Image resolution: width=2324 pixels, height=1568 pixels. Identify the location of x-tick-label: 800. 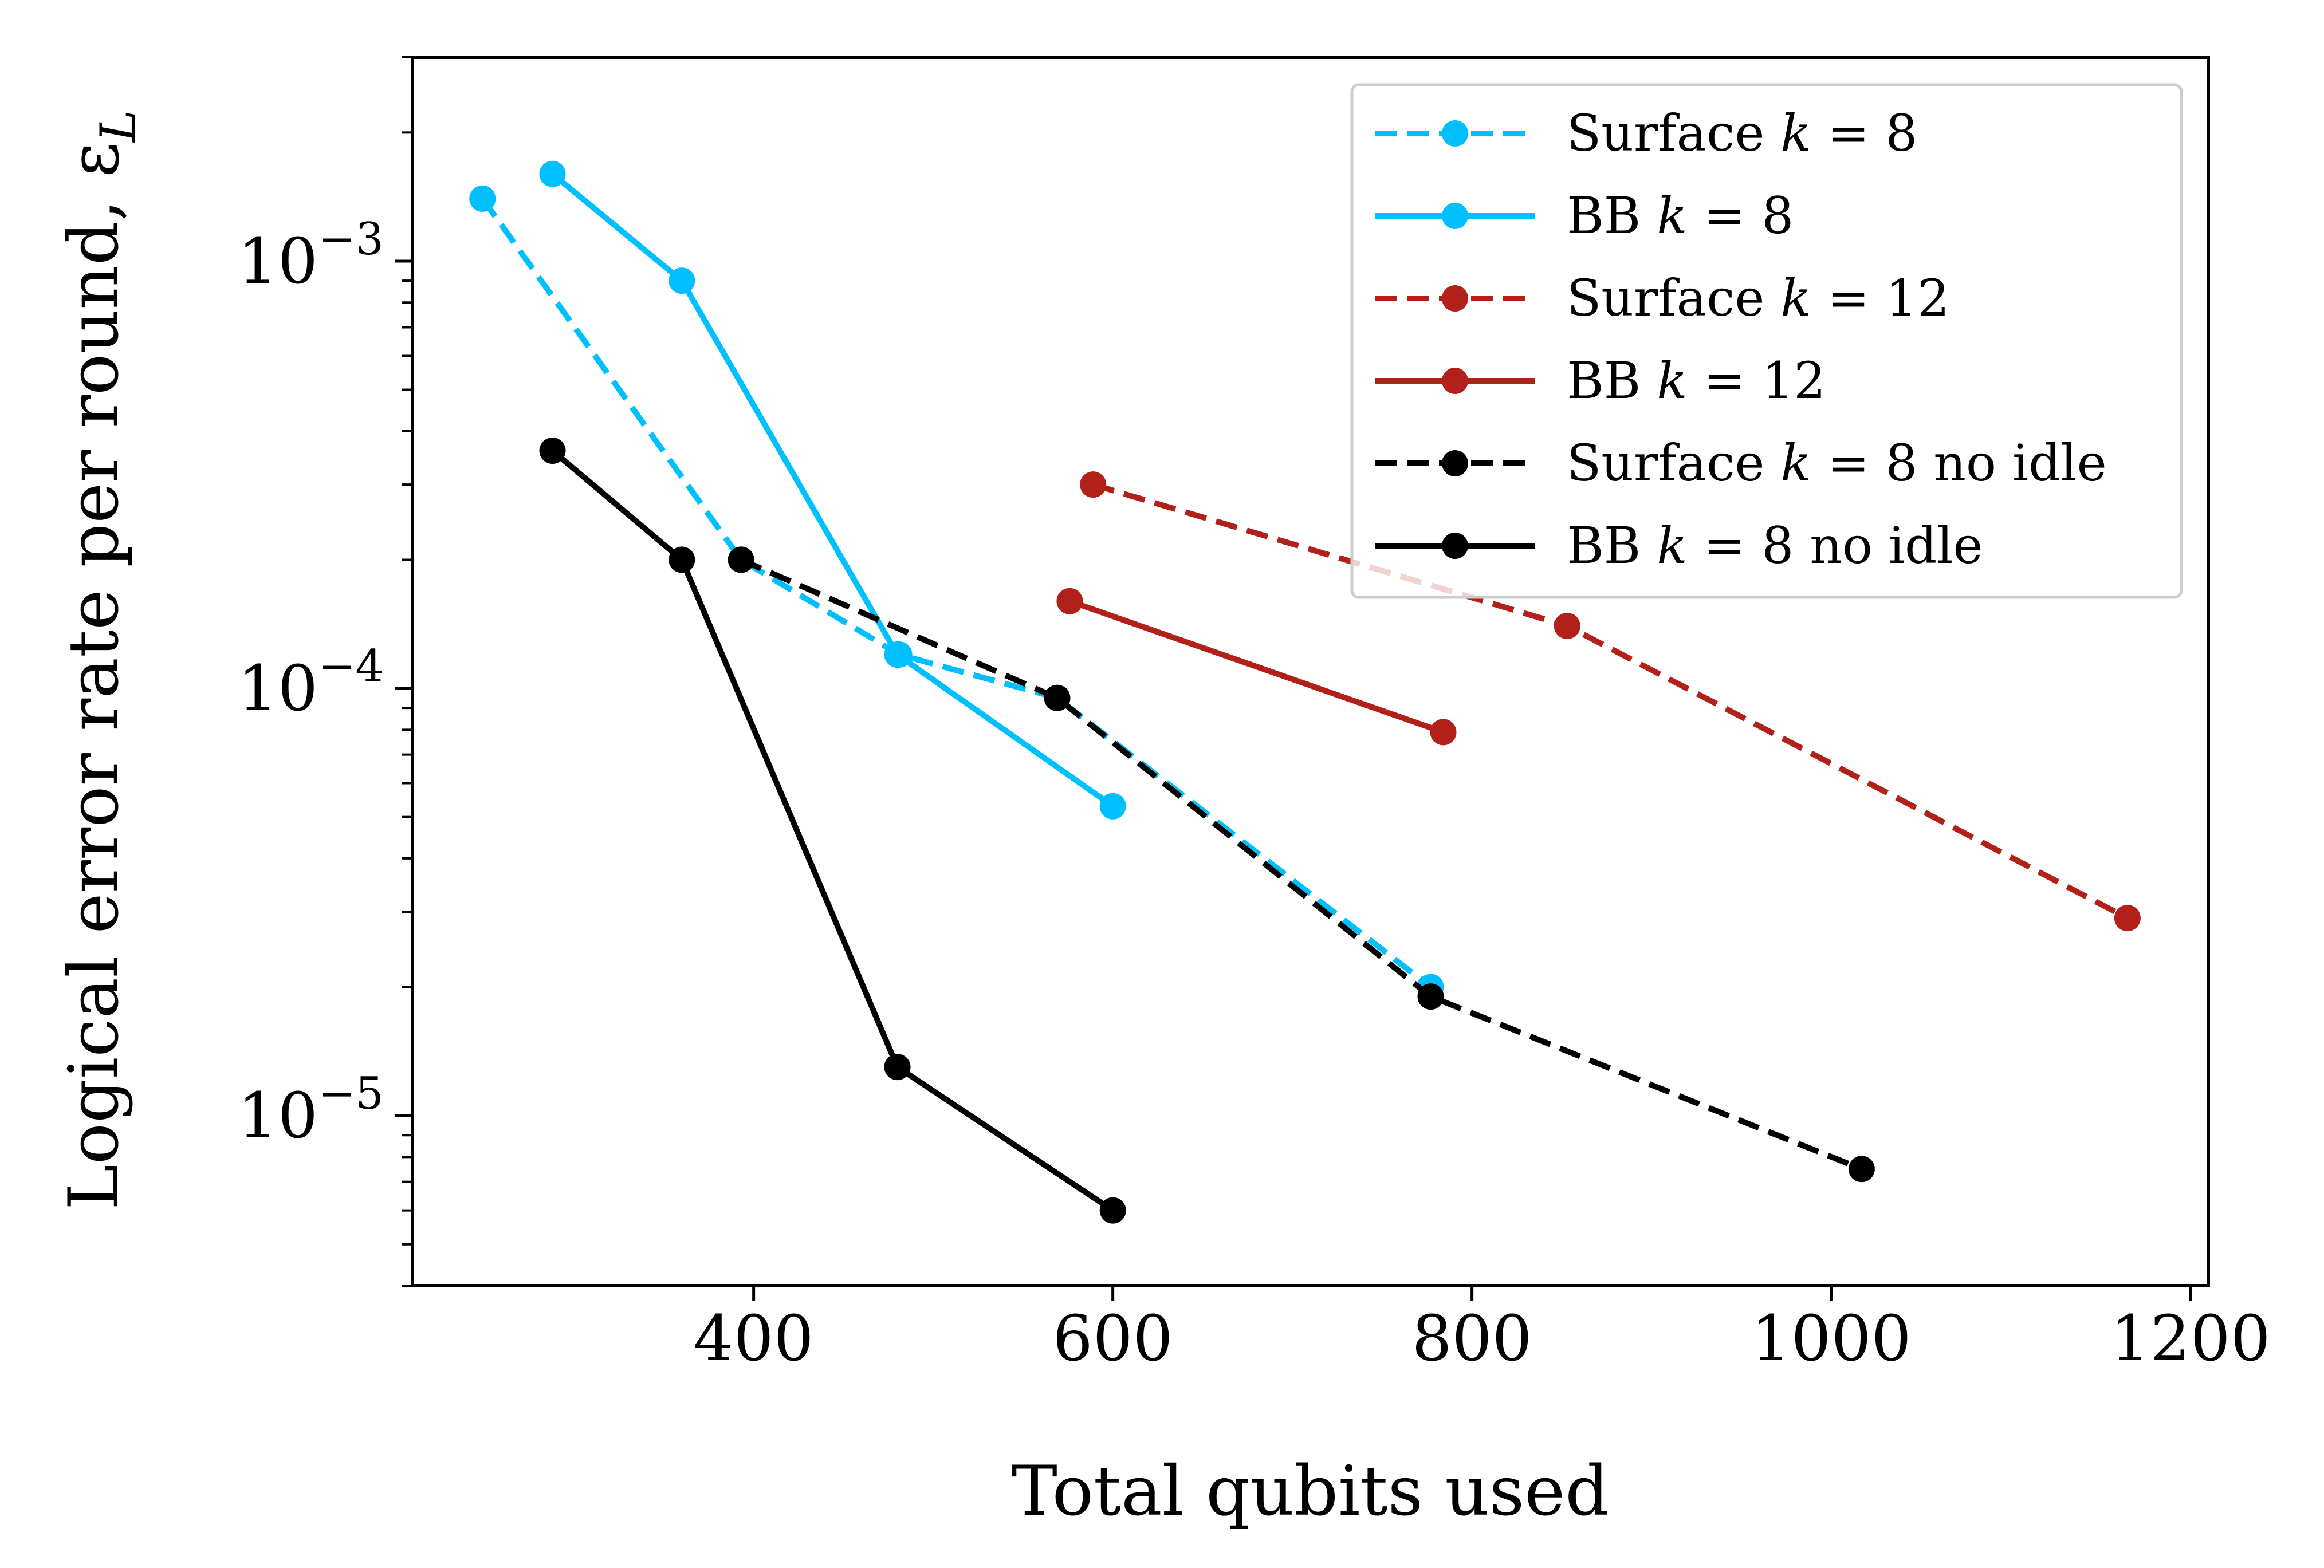
(1472, 1339).